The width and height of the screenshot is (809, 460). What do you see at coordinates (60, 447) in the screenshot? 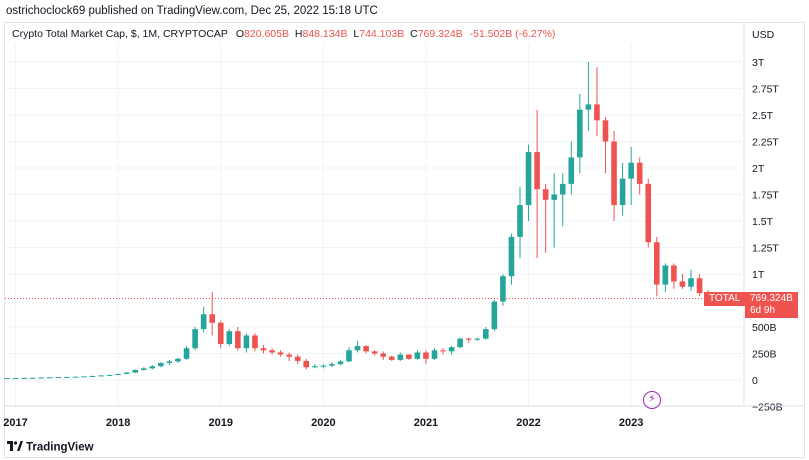
I see `brand-text: TradingView` at bounding box center [60, 447].